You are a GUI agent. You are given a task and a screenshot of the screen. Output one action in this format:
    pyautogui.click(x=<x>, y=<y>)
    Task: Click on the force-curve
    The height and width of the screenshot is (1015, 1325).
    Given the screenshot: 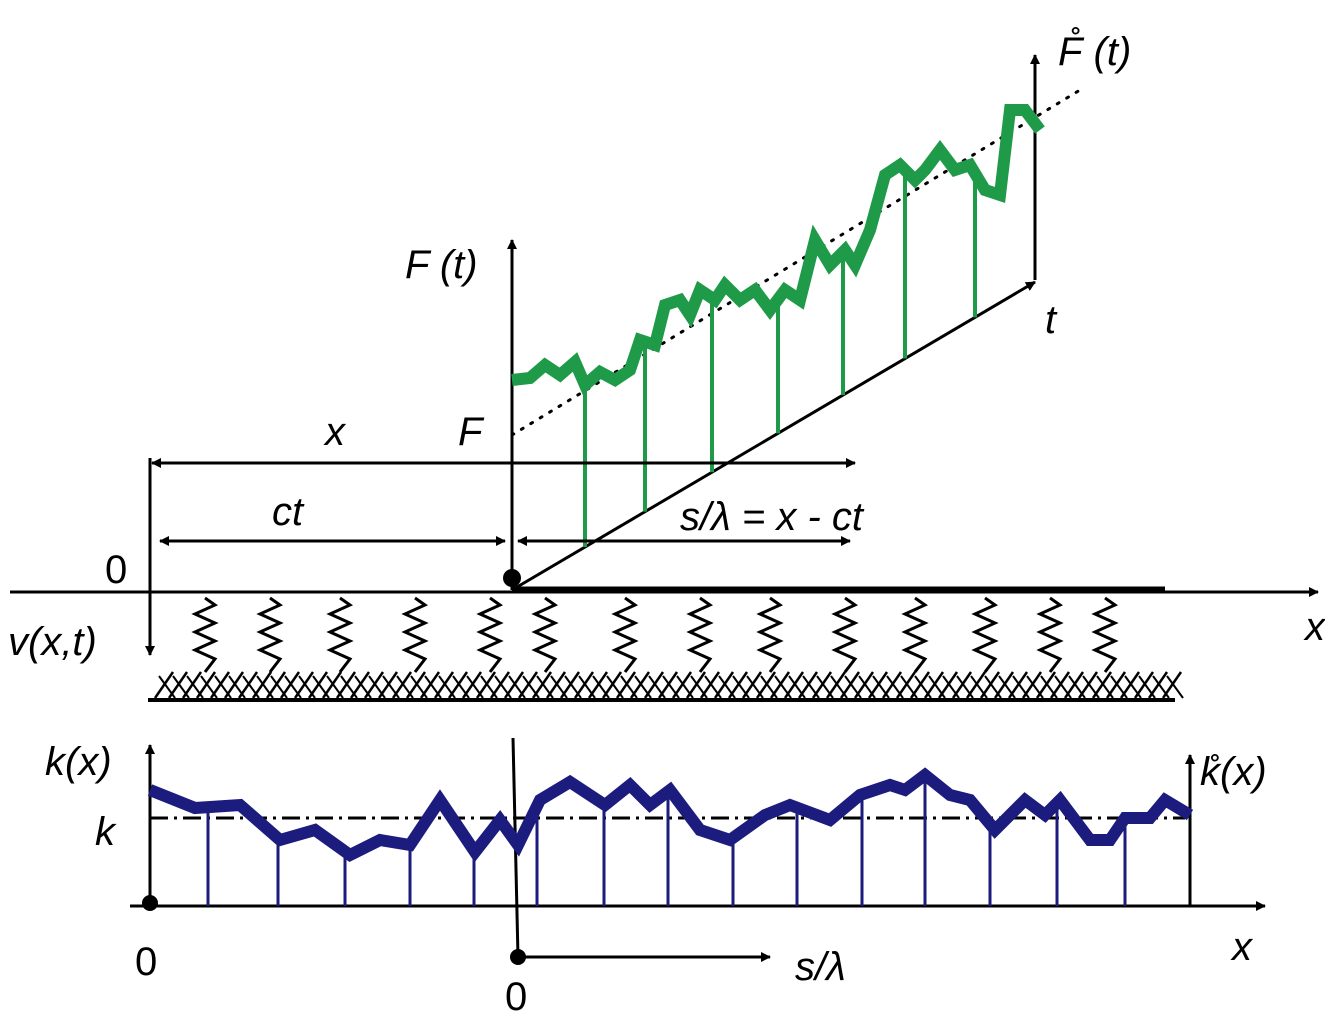 What is the action you would take?
    pyautogui.click(x=778, y=249)
    